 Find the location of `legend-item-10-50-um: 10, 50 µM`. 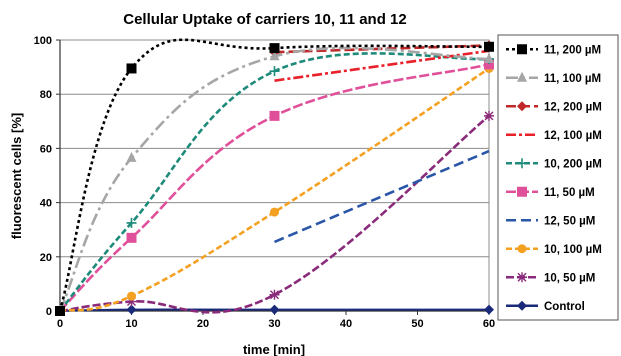

legend-item-10-50-um: 10, 50 µM is located at coordinates (550, 278).